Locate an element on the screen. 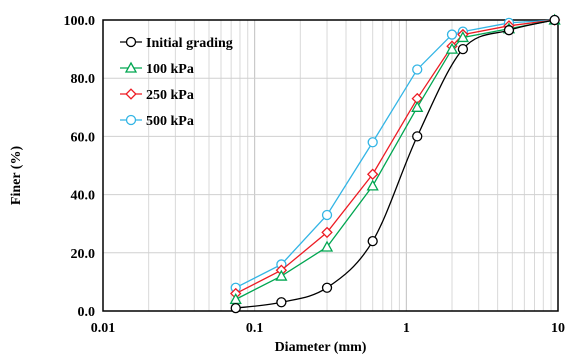 The image size is (570, 354). legend-item: 100 kPa is located at coordinates (157, 69).